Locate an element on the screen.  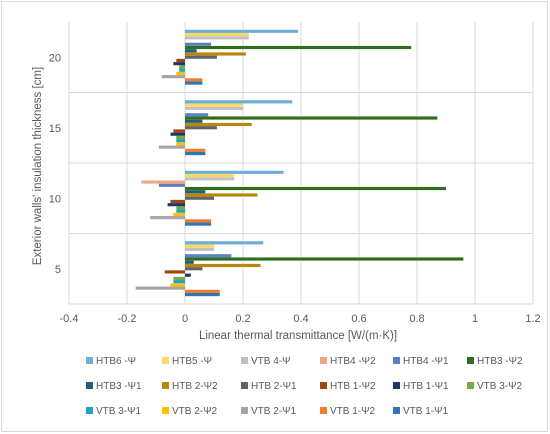
bar-htb-2-2-15cm is located at coordinates (218, 124).